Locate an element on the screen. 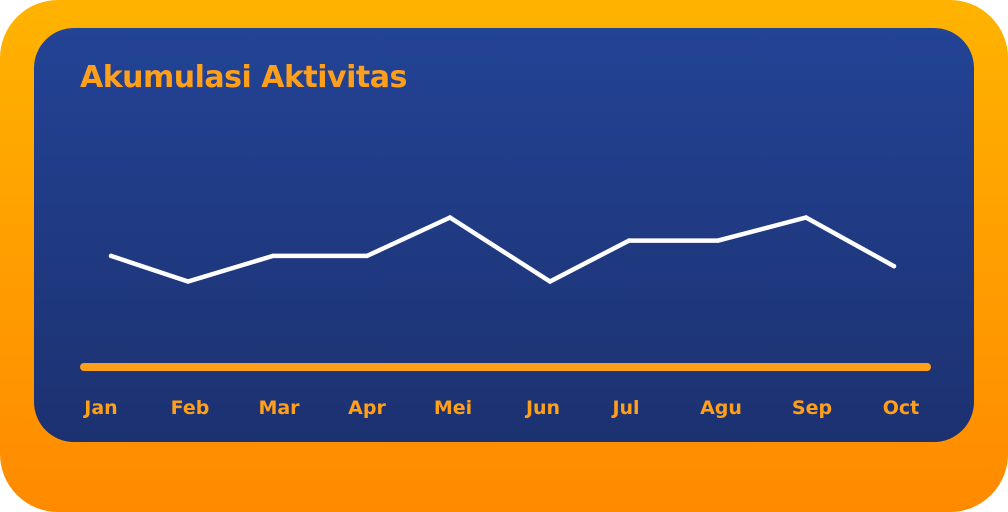  x-tick-label-oct: Oct is located at coordinates (901, 408).